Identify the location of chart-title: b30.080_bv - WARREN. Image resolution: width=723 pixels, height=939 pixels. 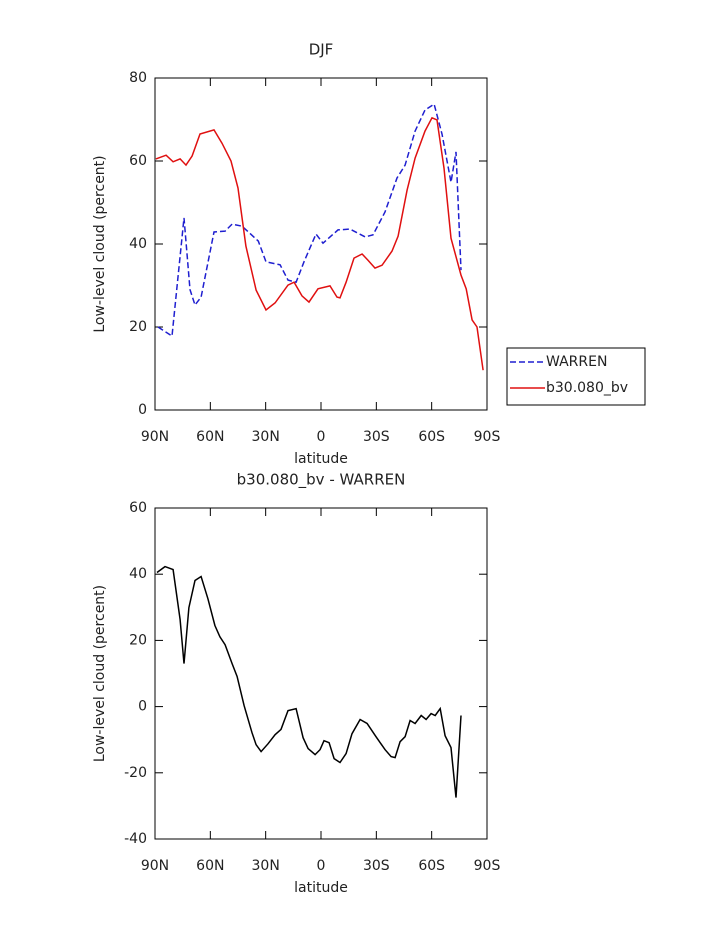
(321, 480).